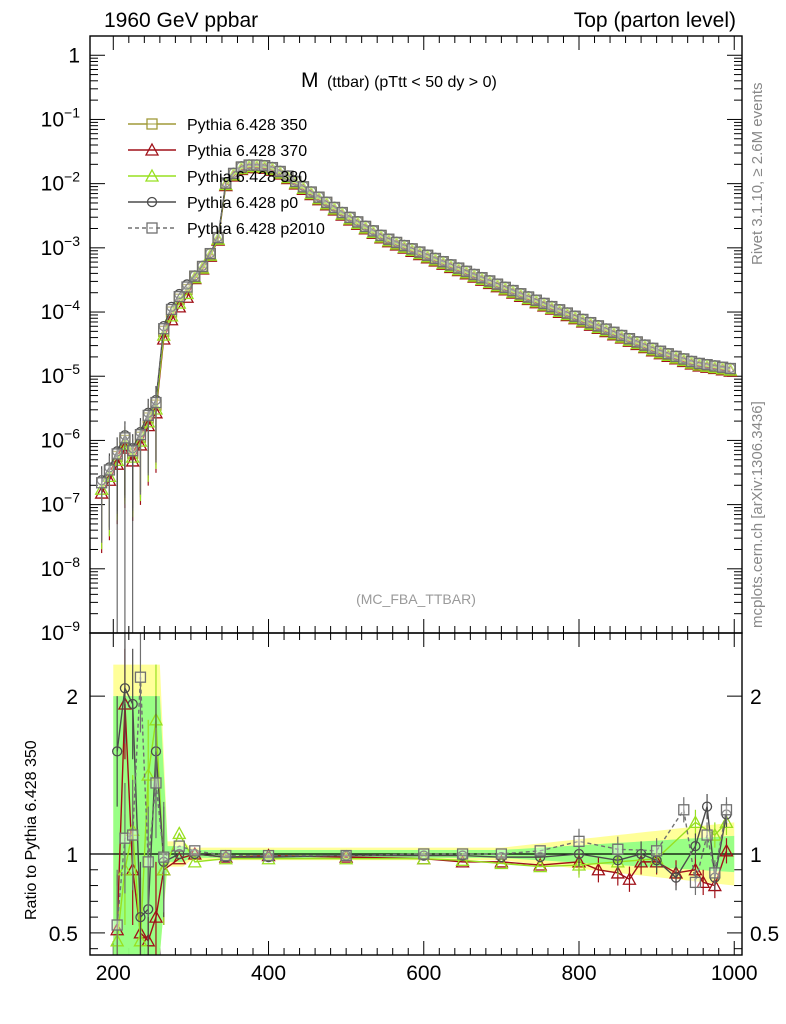 The image size is (786, 1024). I want to click on main-y-tick-label: 10⁻⁶, so click(61, 438).